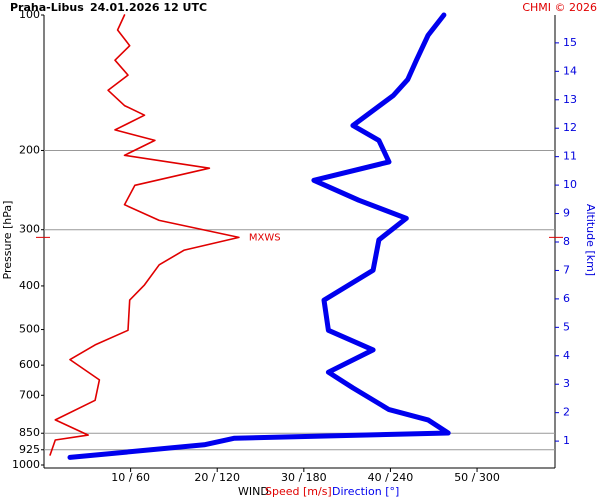 This screenshot has width=600, height=500. I want to click on y2-tick-label: 6, so click(566, 298).